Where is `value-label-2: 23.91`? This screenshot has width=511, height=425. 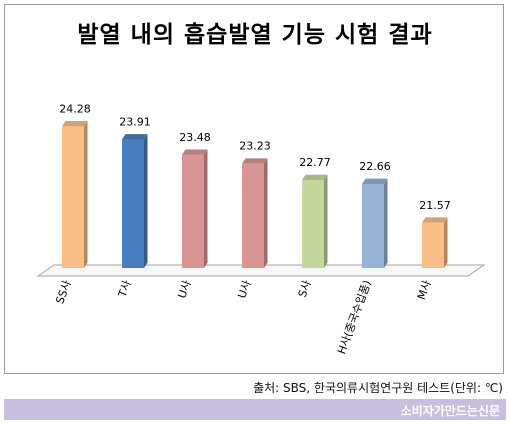 value-label-2: 23.91 is located at coordinates (135, 122).